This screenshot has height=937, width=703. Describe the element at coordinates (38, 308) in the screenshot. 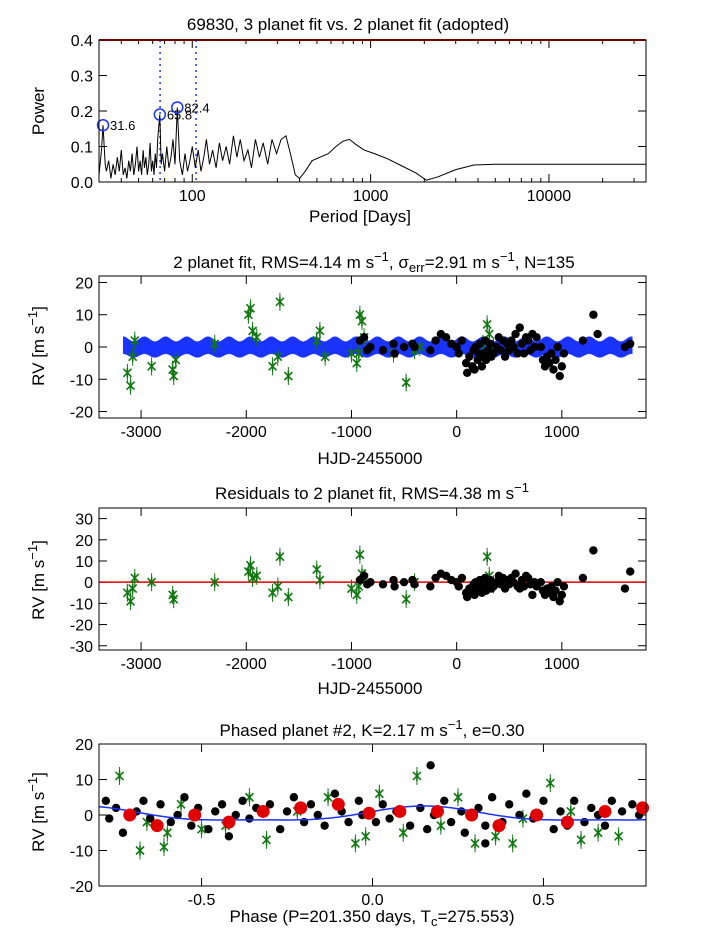

I see `rv-fit-ylabel-b: ]` at that location.